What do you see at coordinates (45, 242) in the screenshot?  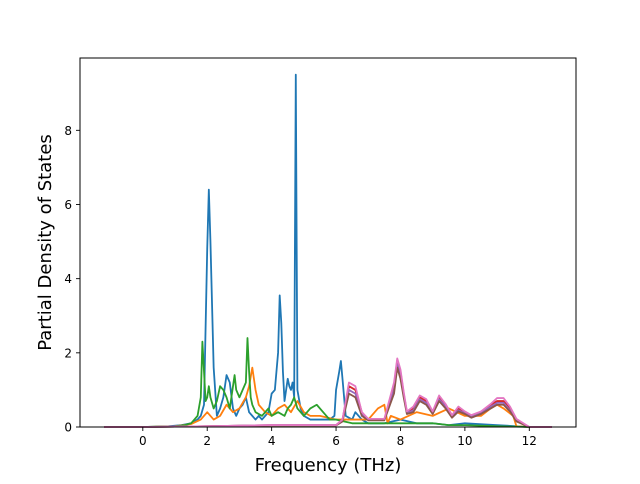 I see `y-axis-label: Partial Density of States` at bounding box center [45, 242].